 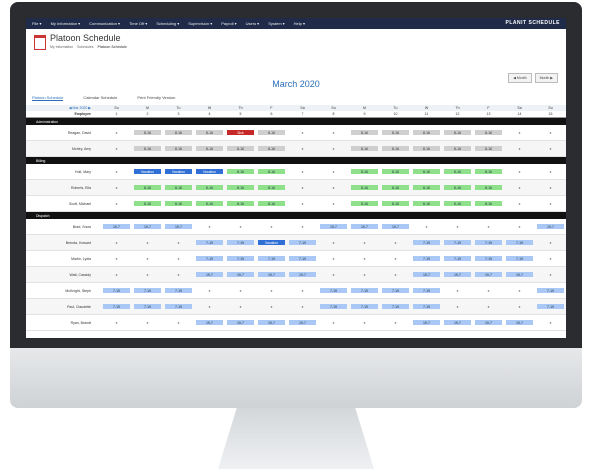 What do you see at coordinates (105, 23) in the screenshot?
I see `menu-item: Communication ▾` at bounding box center [105, 23].